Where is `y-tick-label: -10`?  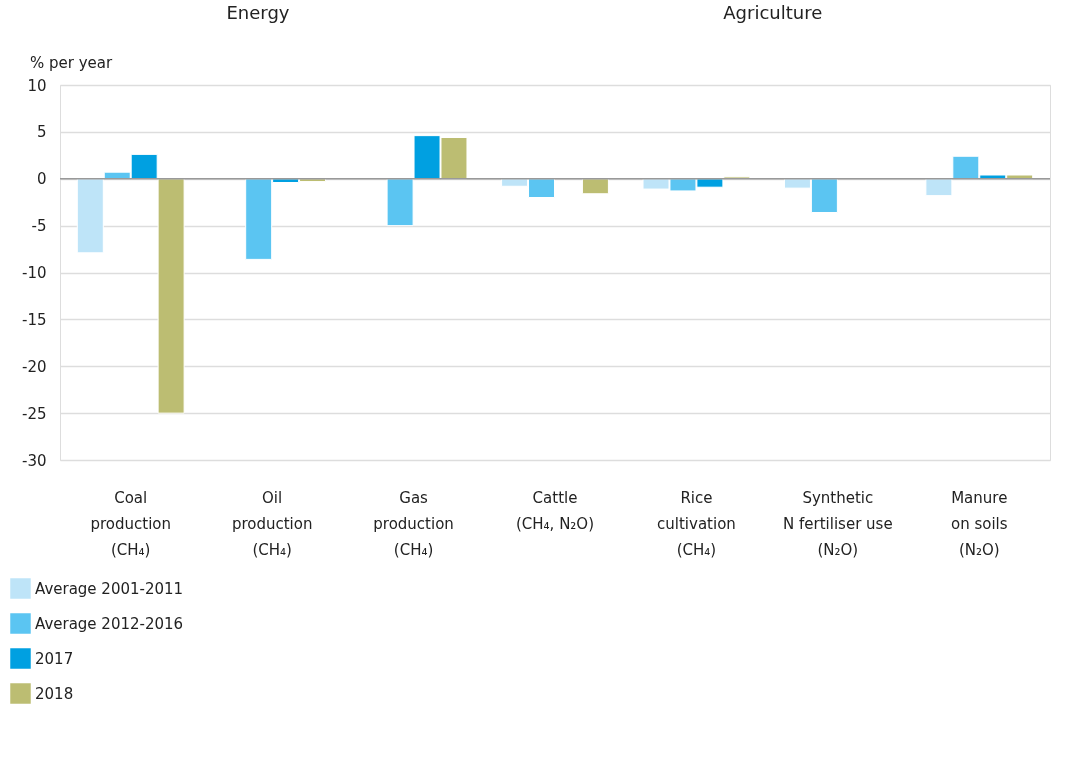
y-tick-label: -10 is located at coordinates (34, 273).